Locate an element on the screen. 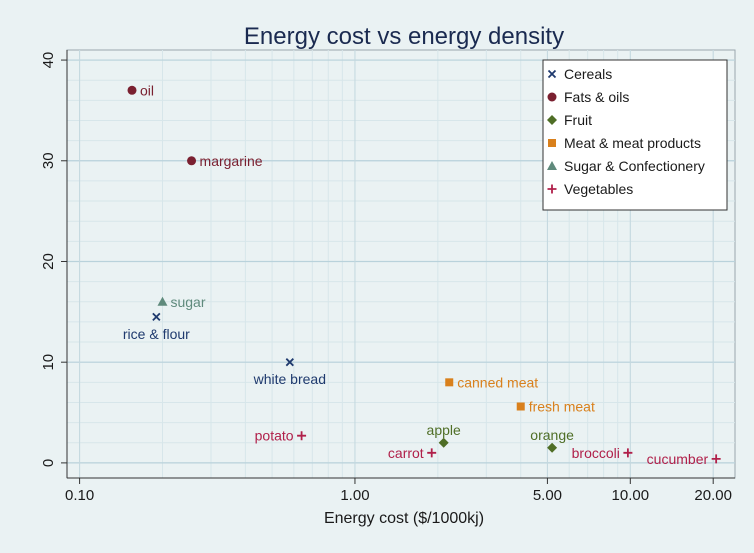 This screenshot has height=553, width=754. legend-label: Cereals is located at coordinates (588, 74).